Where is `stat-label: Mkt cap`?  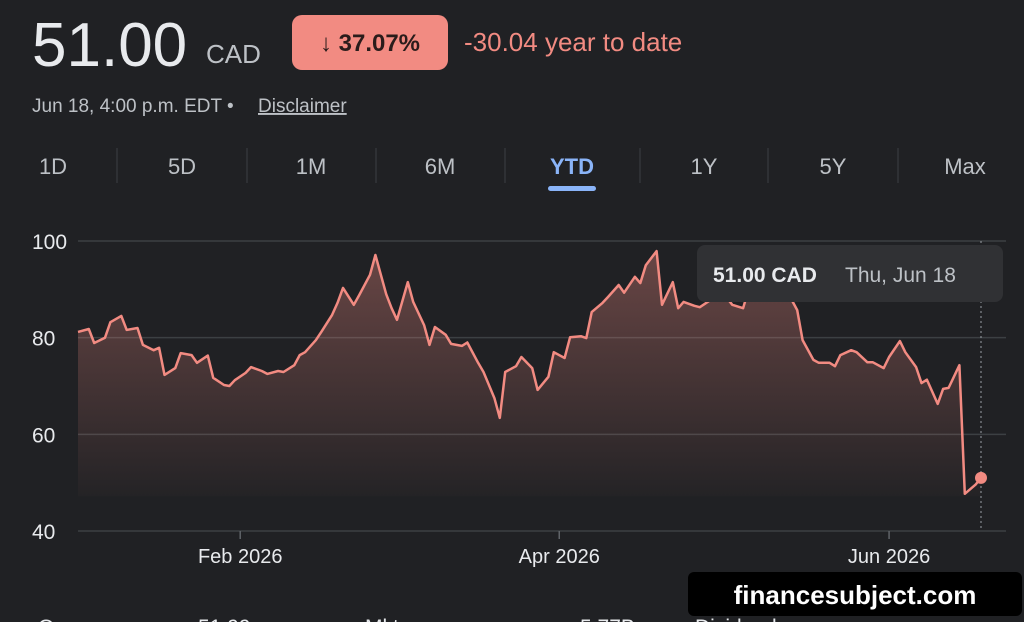
stat-label: Mkt cap is located at coordinates (402, 619).